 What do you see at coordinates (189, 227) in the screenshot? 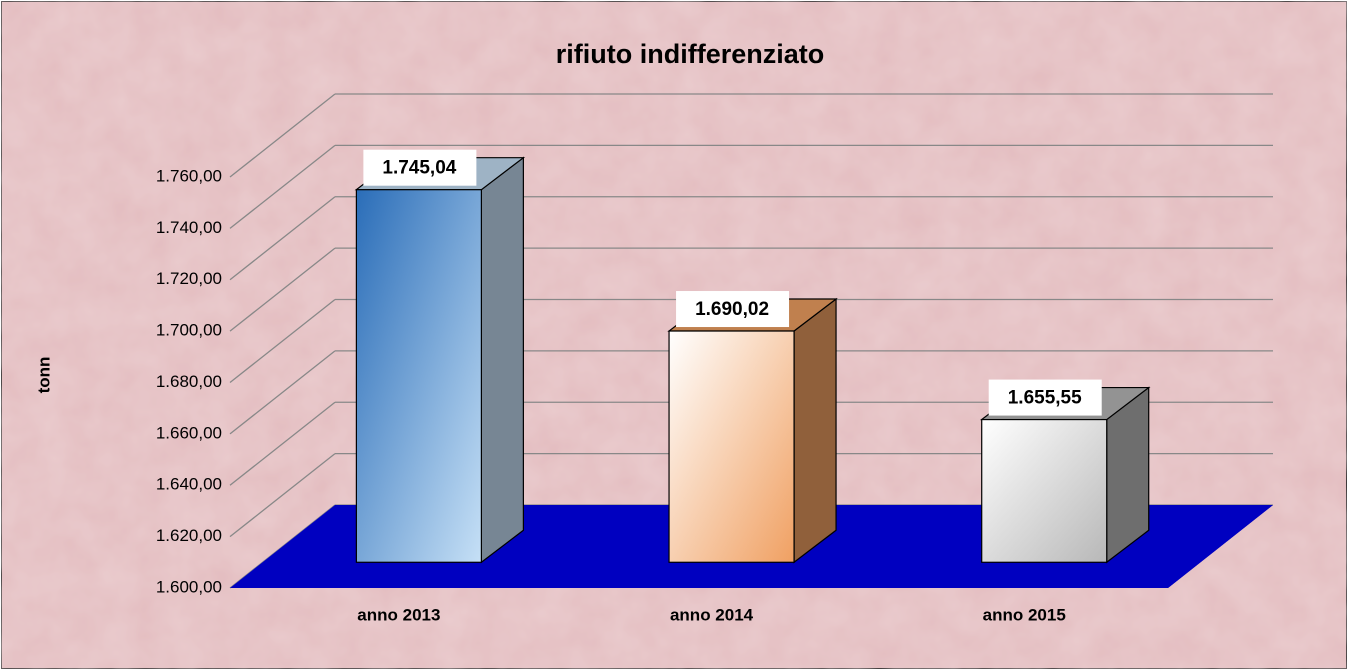
I see `y-tick-label: 1.740,00` at bounding box center [189, 227].